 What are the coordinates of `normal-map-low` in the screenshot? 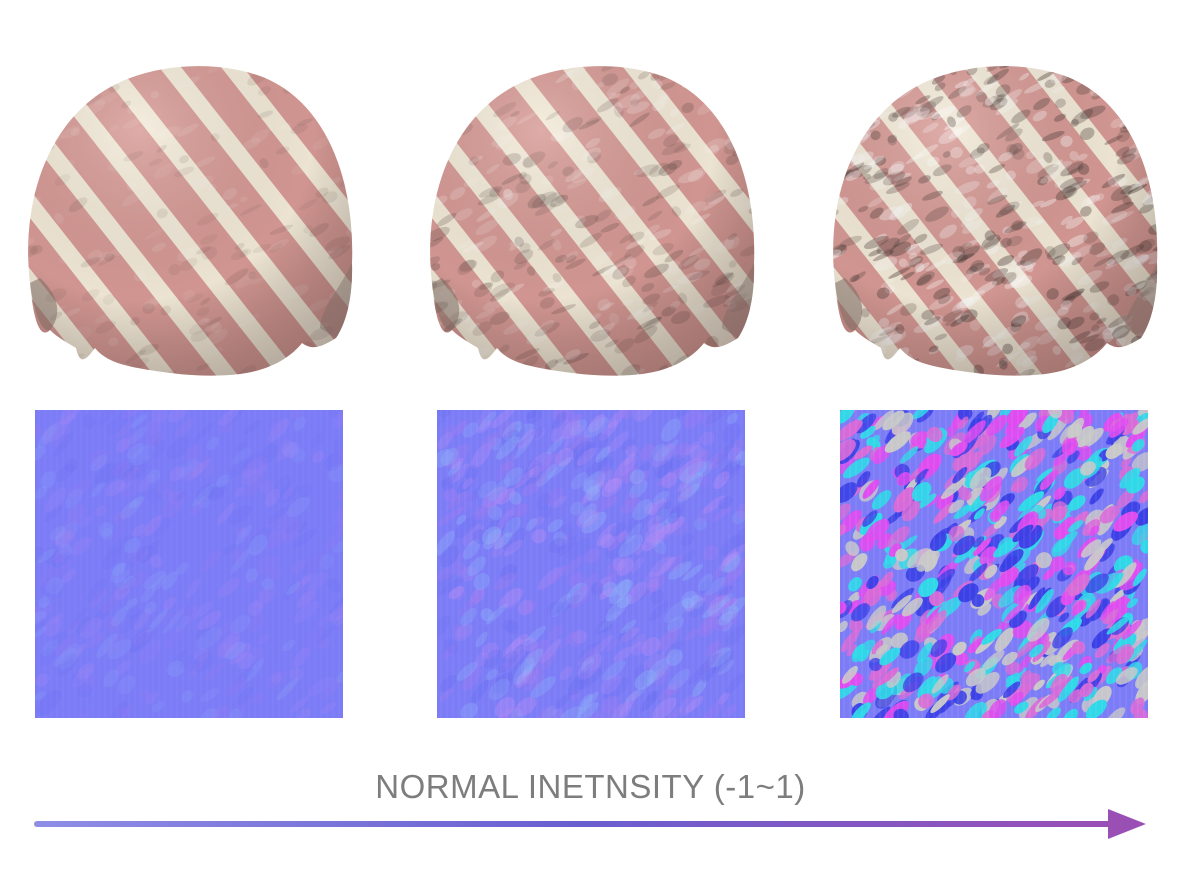 It's located at (189, 564).